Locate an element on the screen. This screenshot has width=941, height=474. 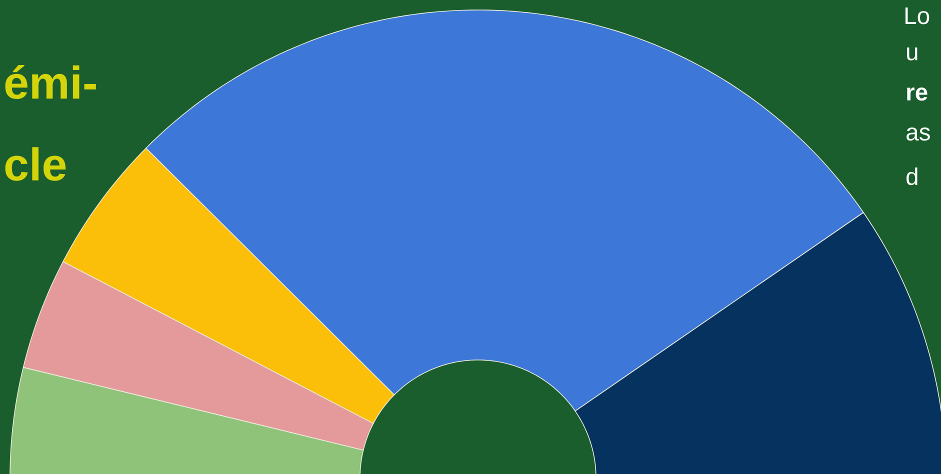
text: re is located at coordinates (917, 94).